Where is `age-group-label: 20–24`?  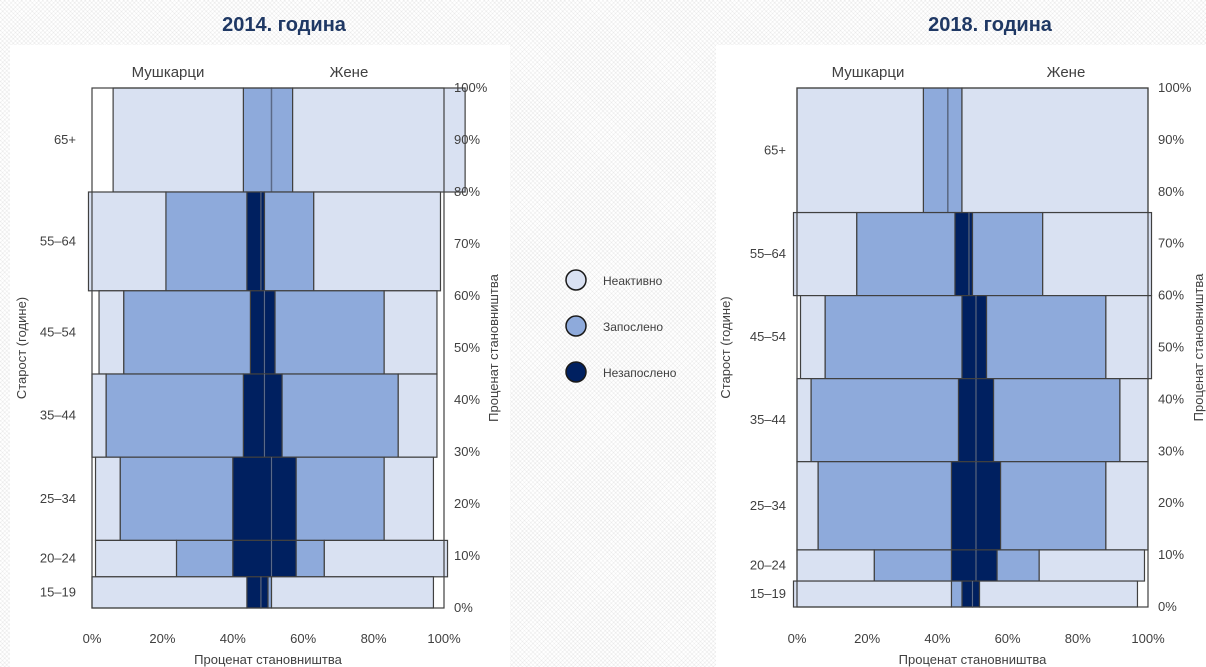 age-group-label: 20–24 is located at coordinates (768, 564).